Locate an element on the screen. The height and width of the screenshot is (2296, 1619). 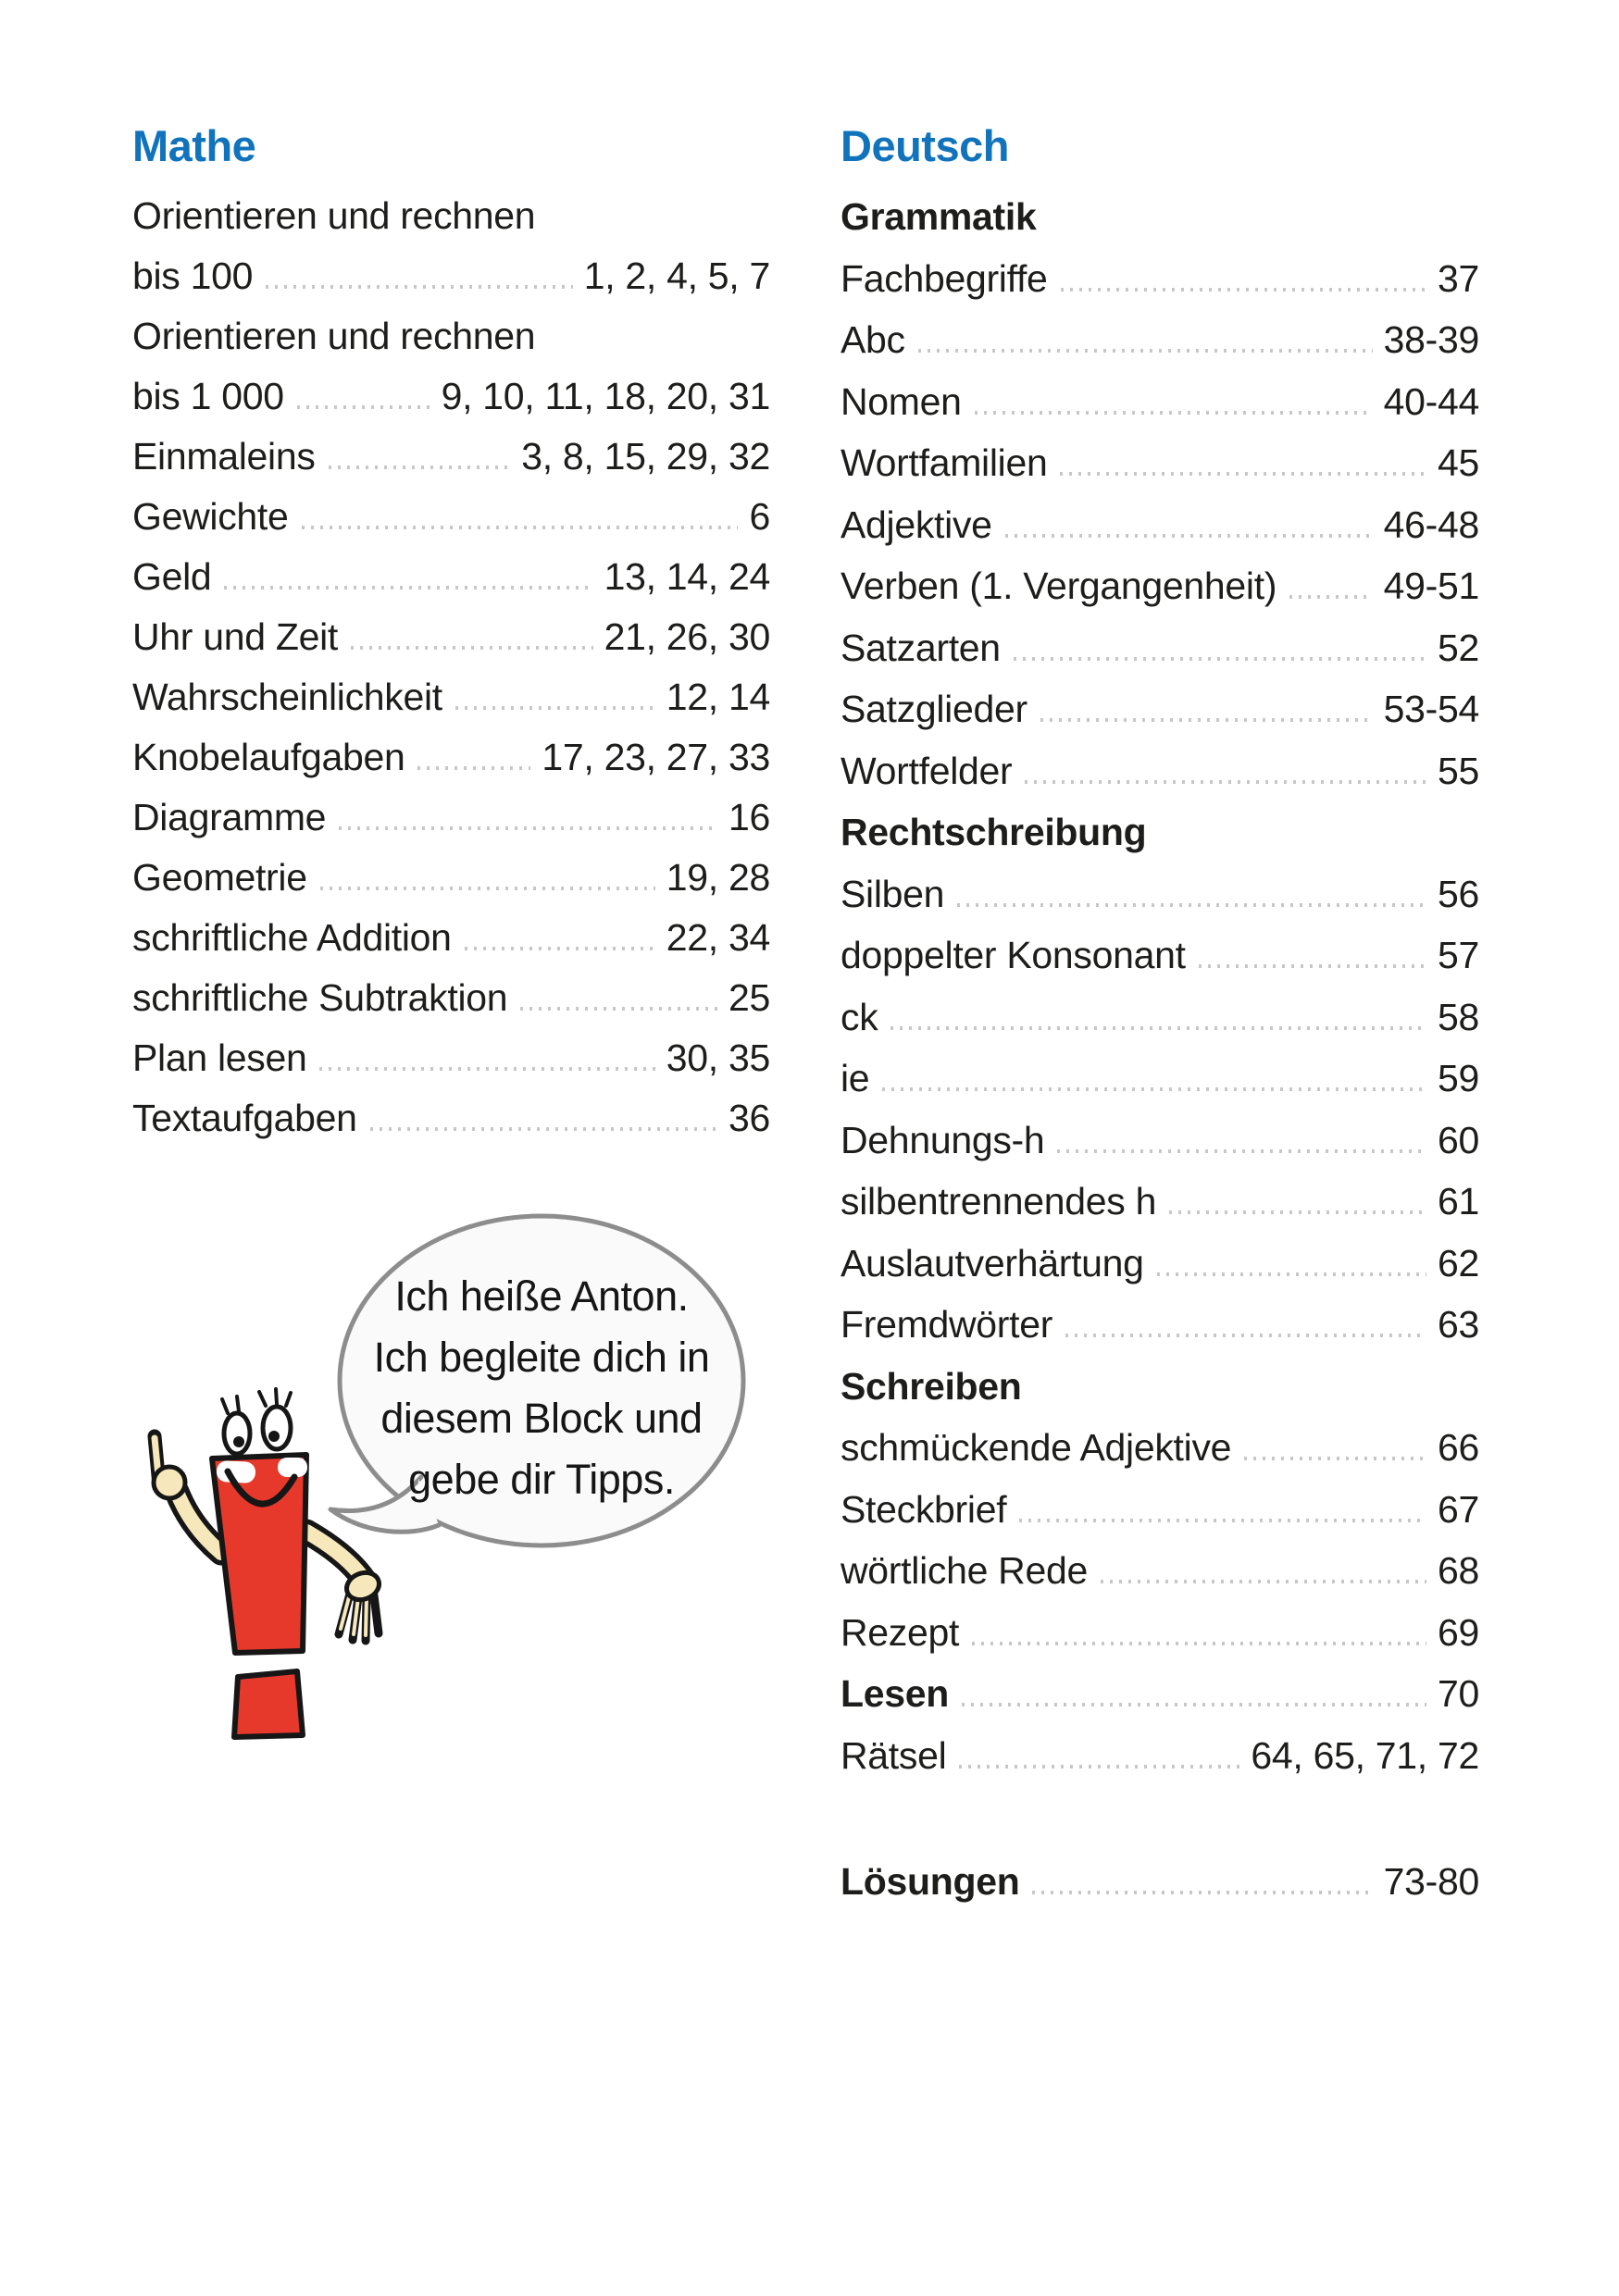
toc-entry-pages: 60 is located at coordinates (1458, 1140).